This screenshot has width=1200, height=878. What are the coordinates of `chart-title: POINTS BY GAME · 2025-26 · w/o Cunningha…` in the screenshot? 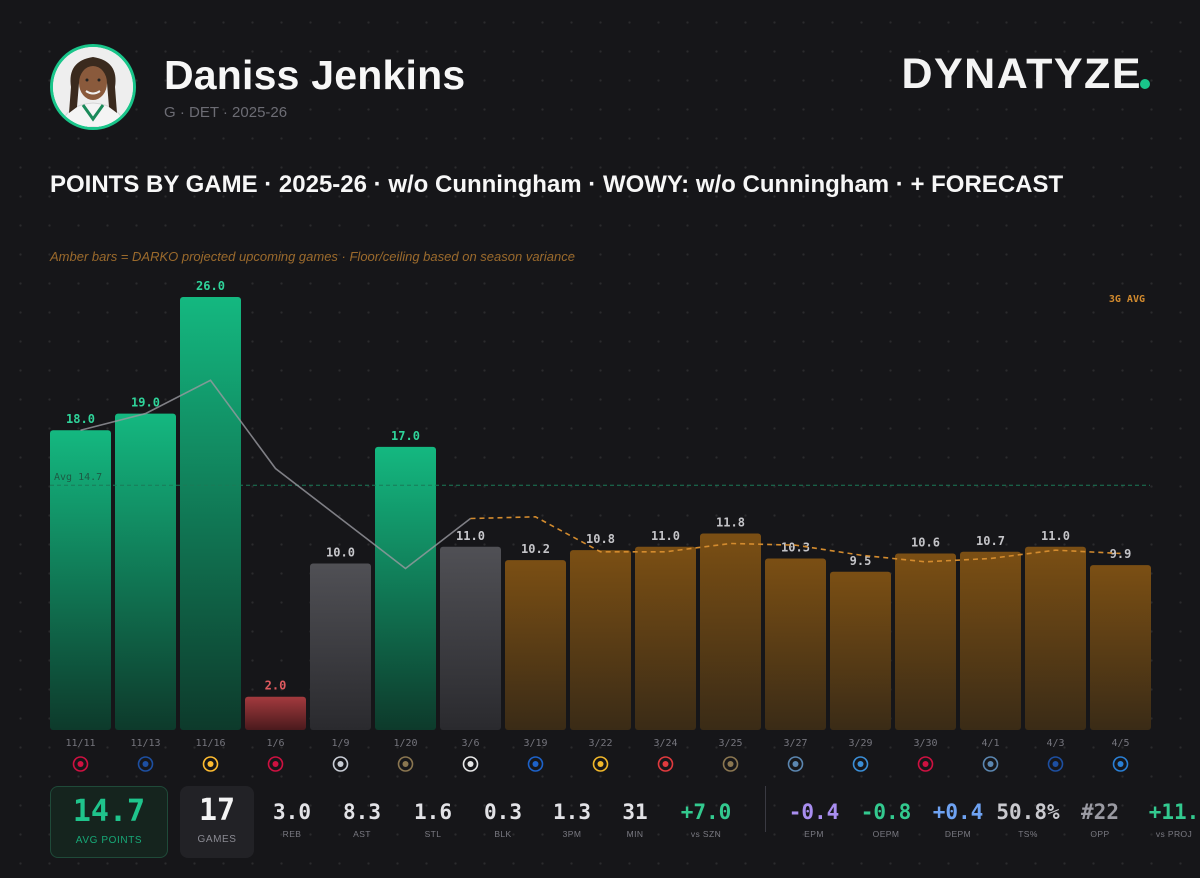 It's located at (557, 184).